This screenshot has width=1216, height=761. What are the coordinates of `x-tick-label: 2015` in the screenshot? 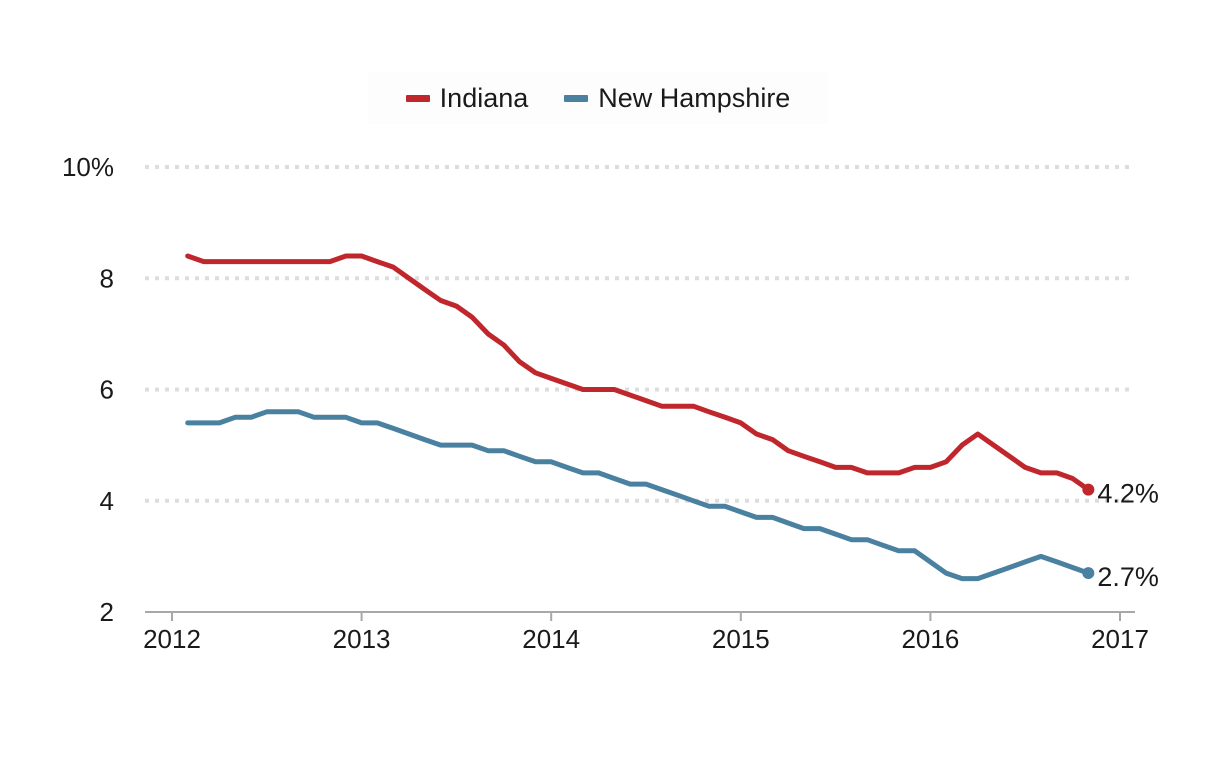 It's located at (741, 639).